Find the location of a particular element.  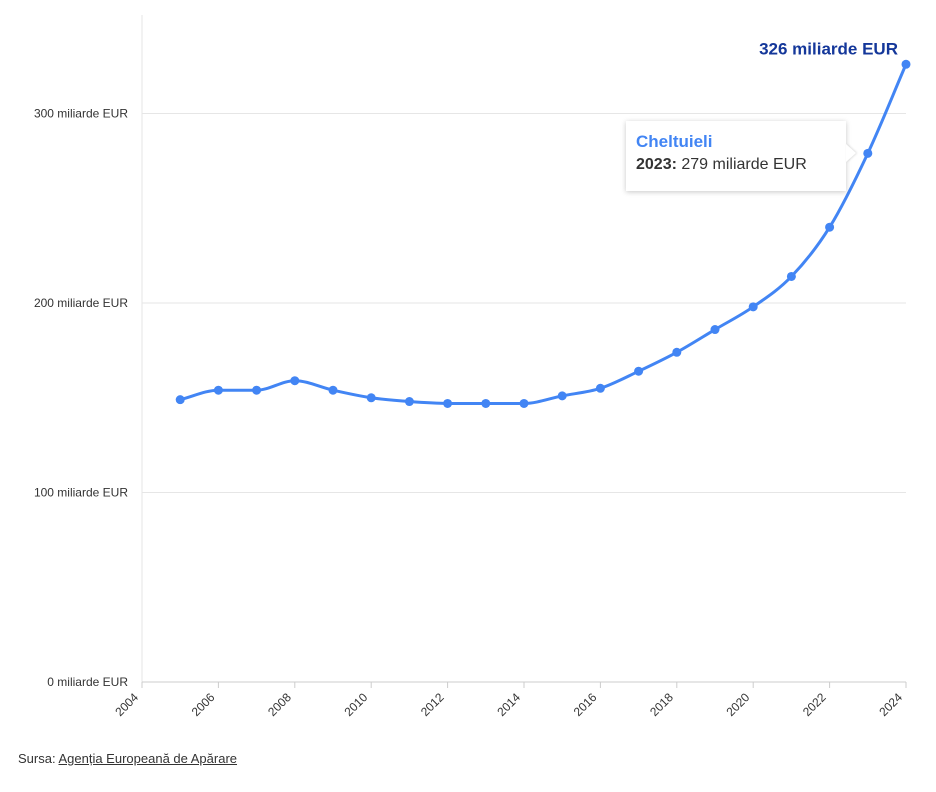

end-value-label: 326 miliarde EUR is located at coordinates (828, 48).